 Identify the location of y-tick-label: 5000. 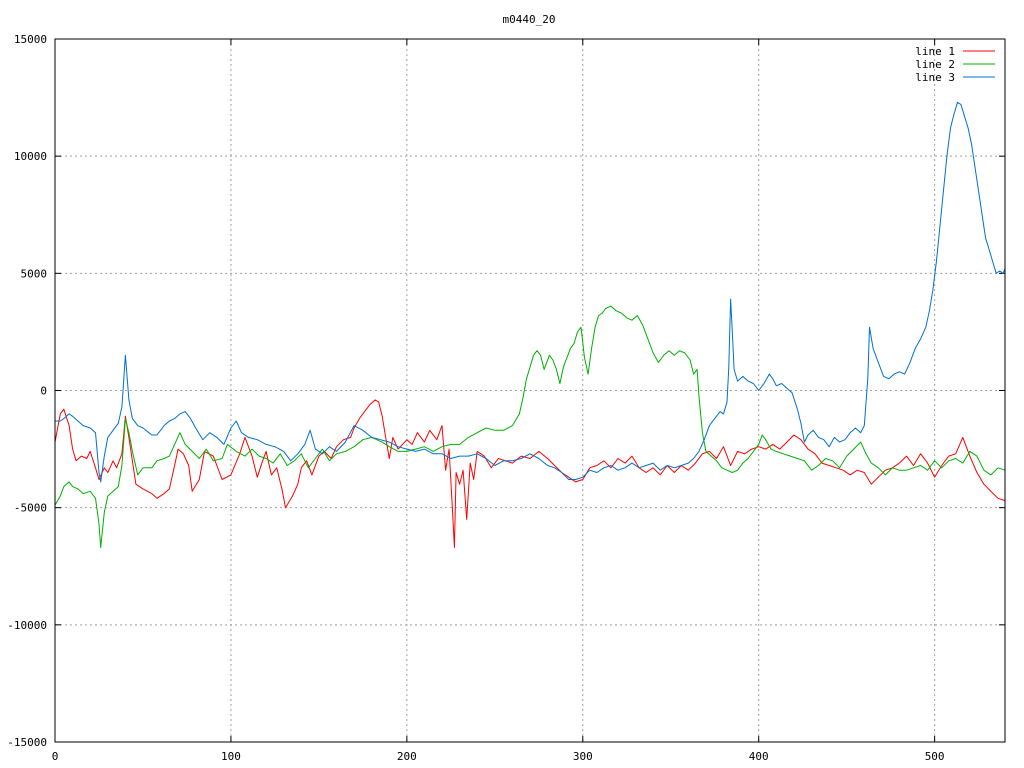
(34, 273).